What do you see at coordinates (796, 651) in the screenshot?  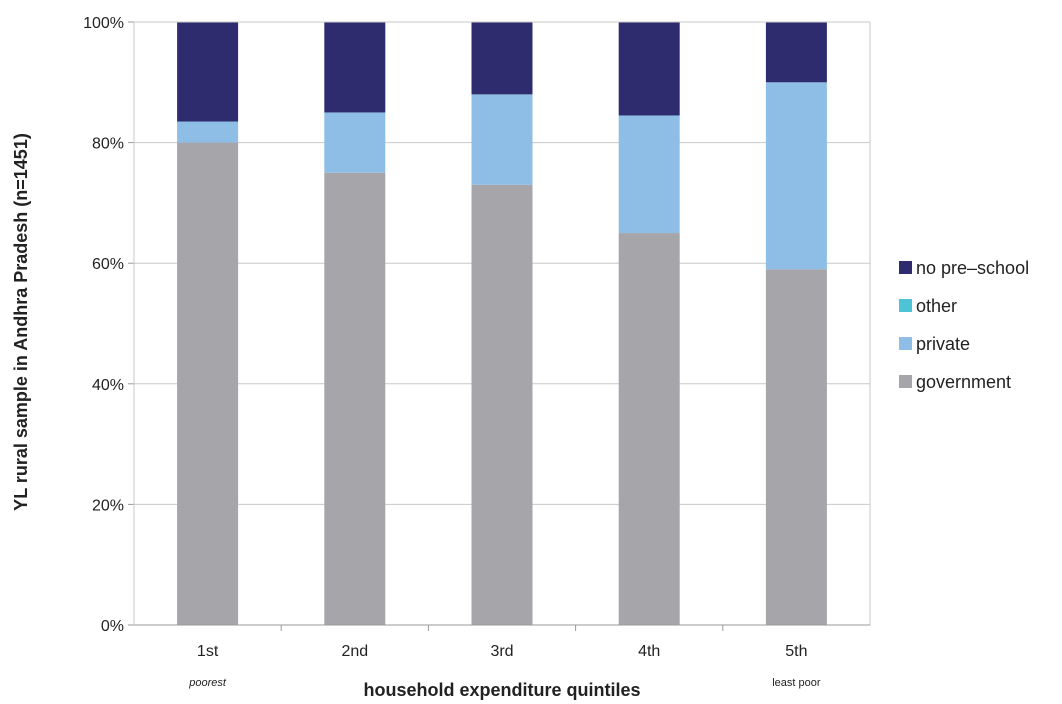 I see `x-tick-label: 5th` at bounding box center [796, 651].